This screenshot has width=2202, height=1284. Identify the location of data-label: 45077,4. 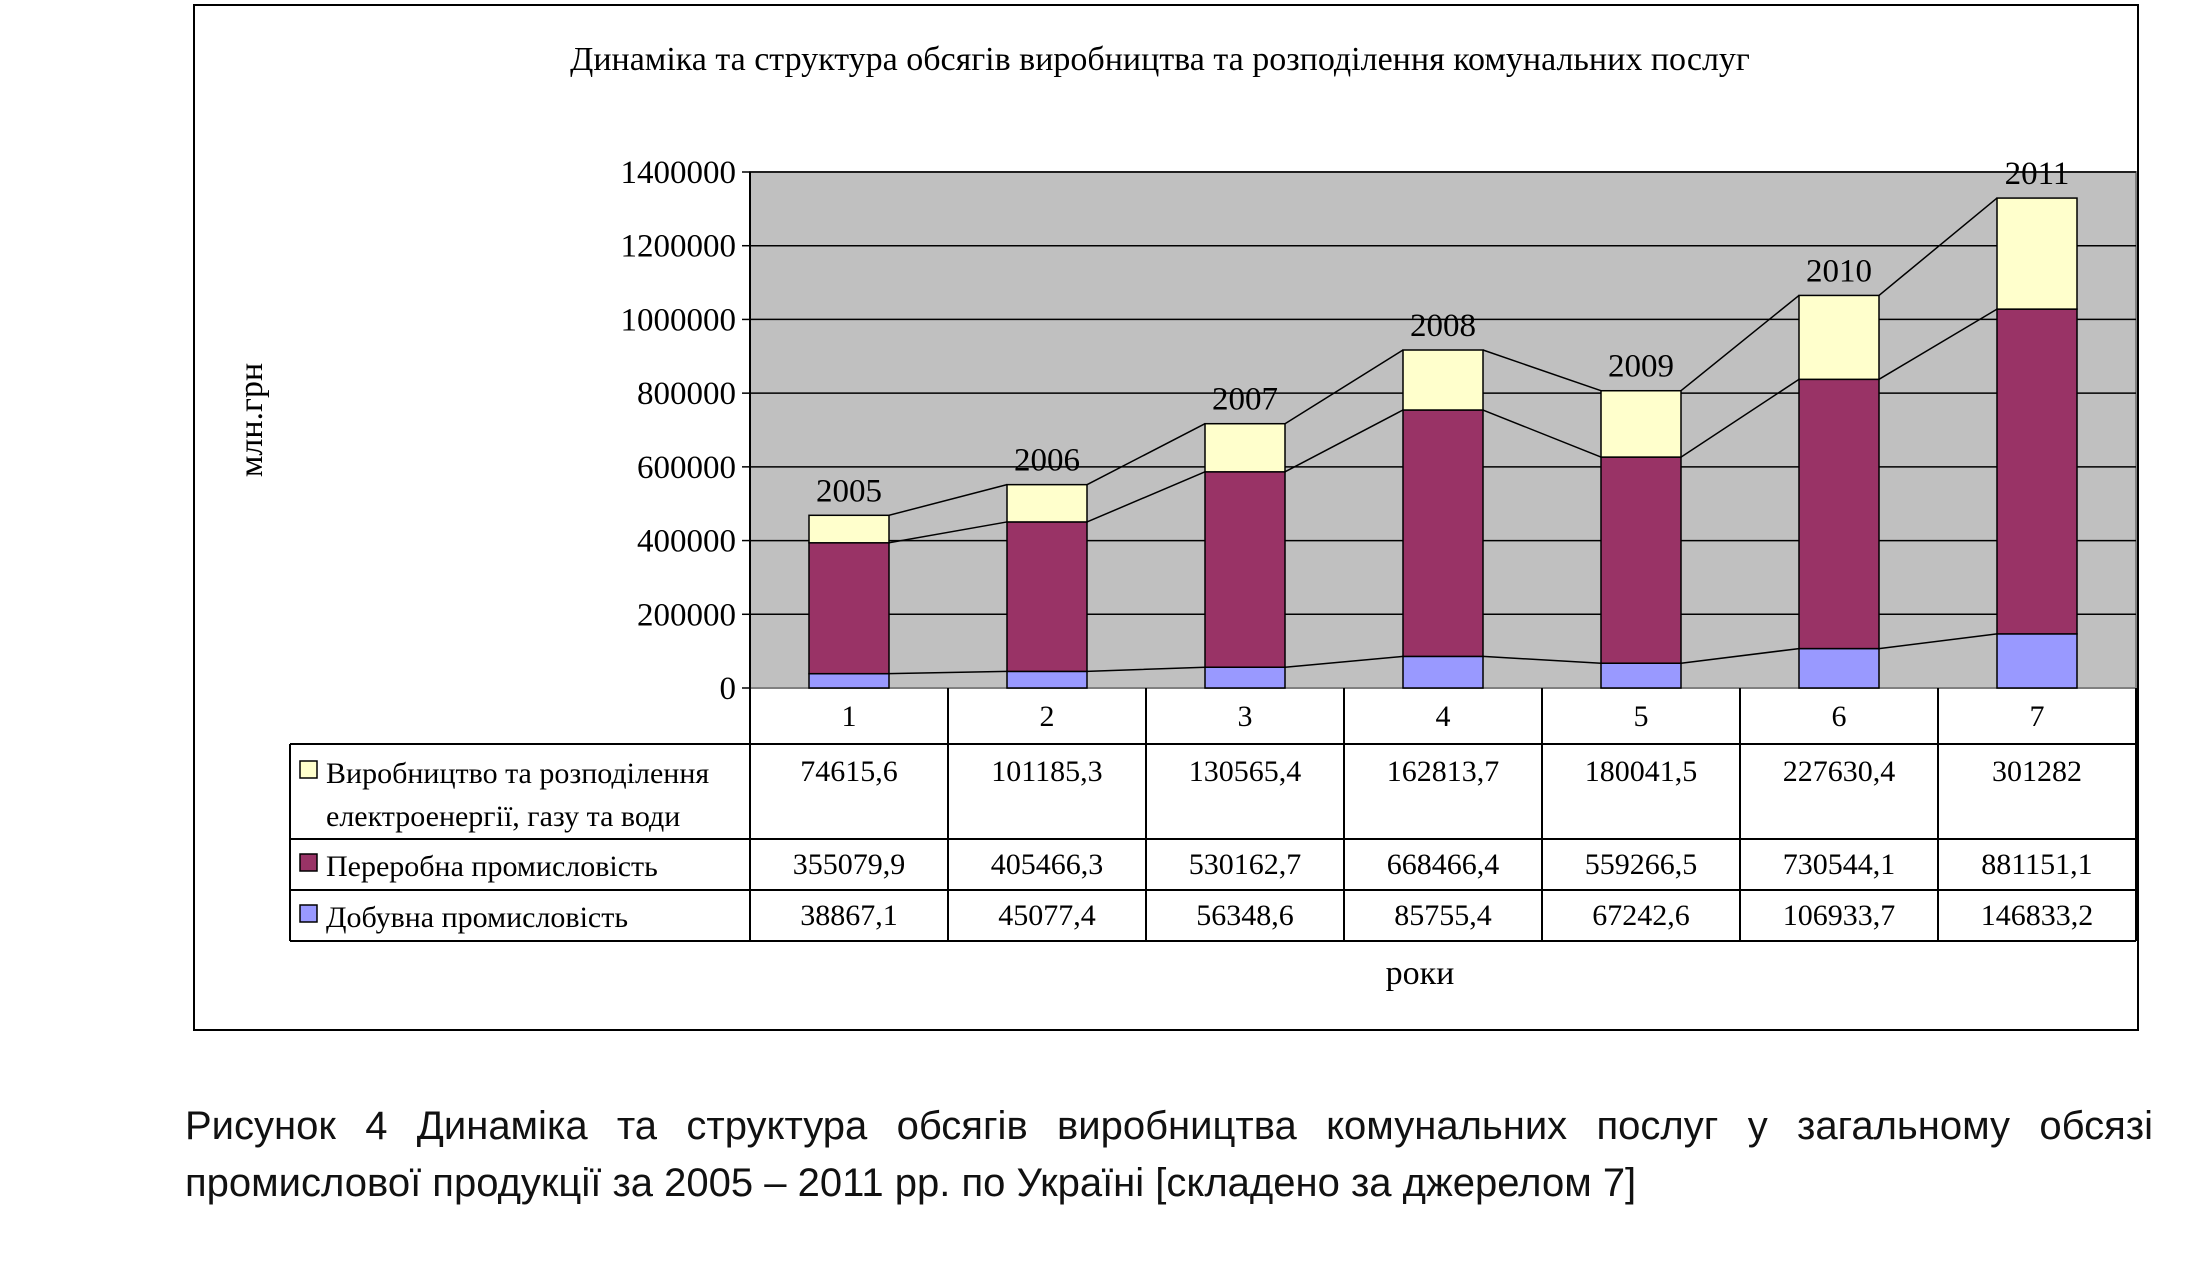
(1047, 915).